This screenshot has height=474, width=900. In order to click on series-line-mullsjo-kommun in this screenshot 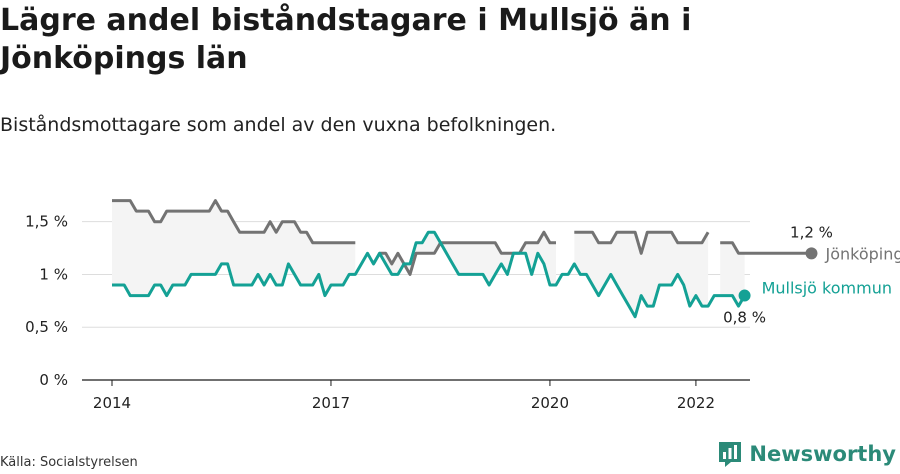, I will do `click(429, 274)`.